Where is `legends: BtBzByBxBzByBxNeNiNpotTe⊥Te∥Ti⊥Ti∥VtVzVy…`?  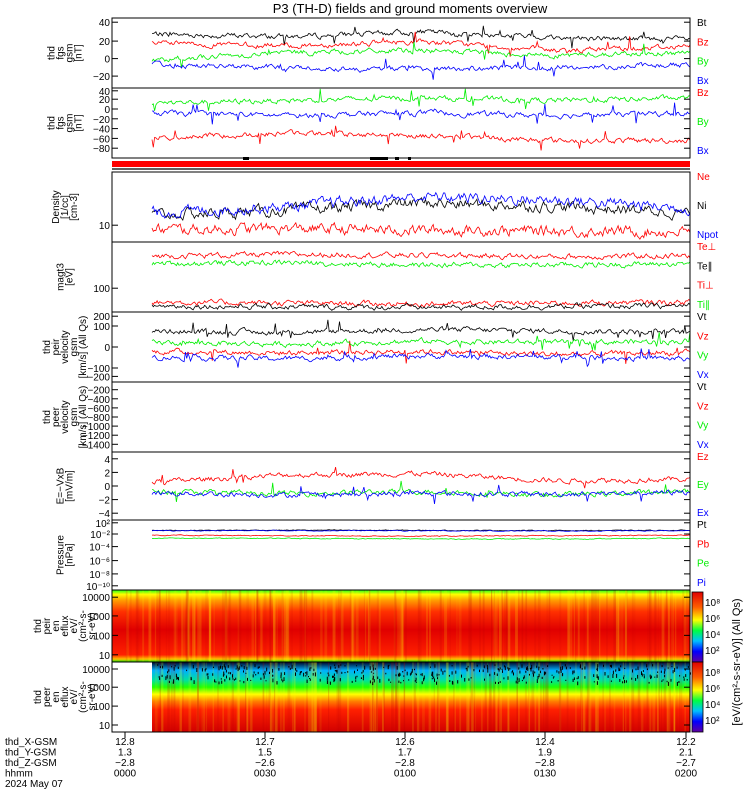 legends: BtBzByBxBzByBxNeNiNpotTe⊥Te∥Ti⊥Ti∥VtVzVy… is located at coordinates (707, 303).